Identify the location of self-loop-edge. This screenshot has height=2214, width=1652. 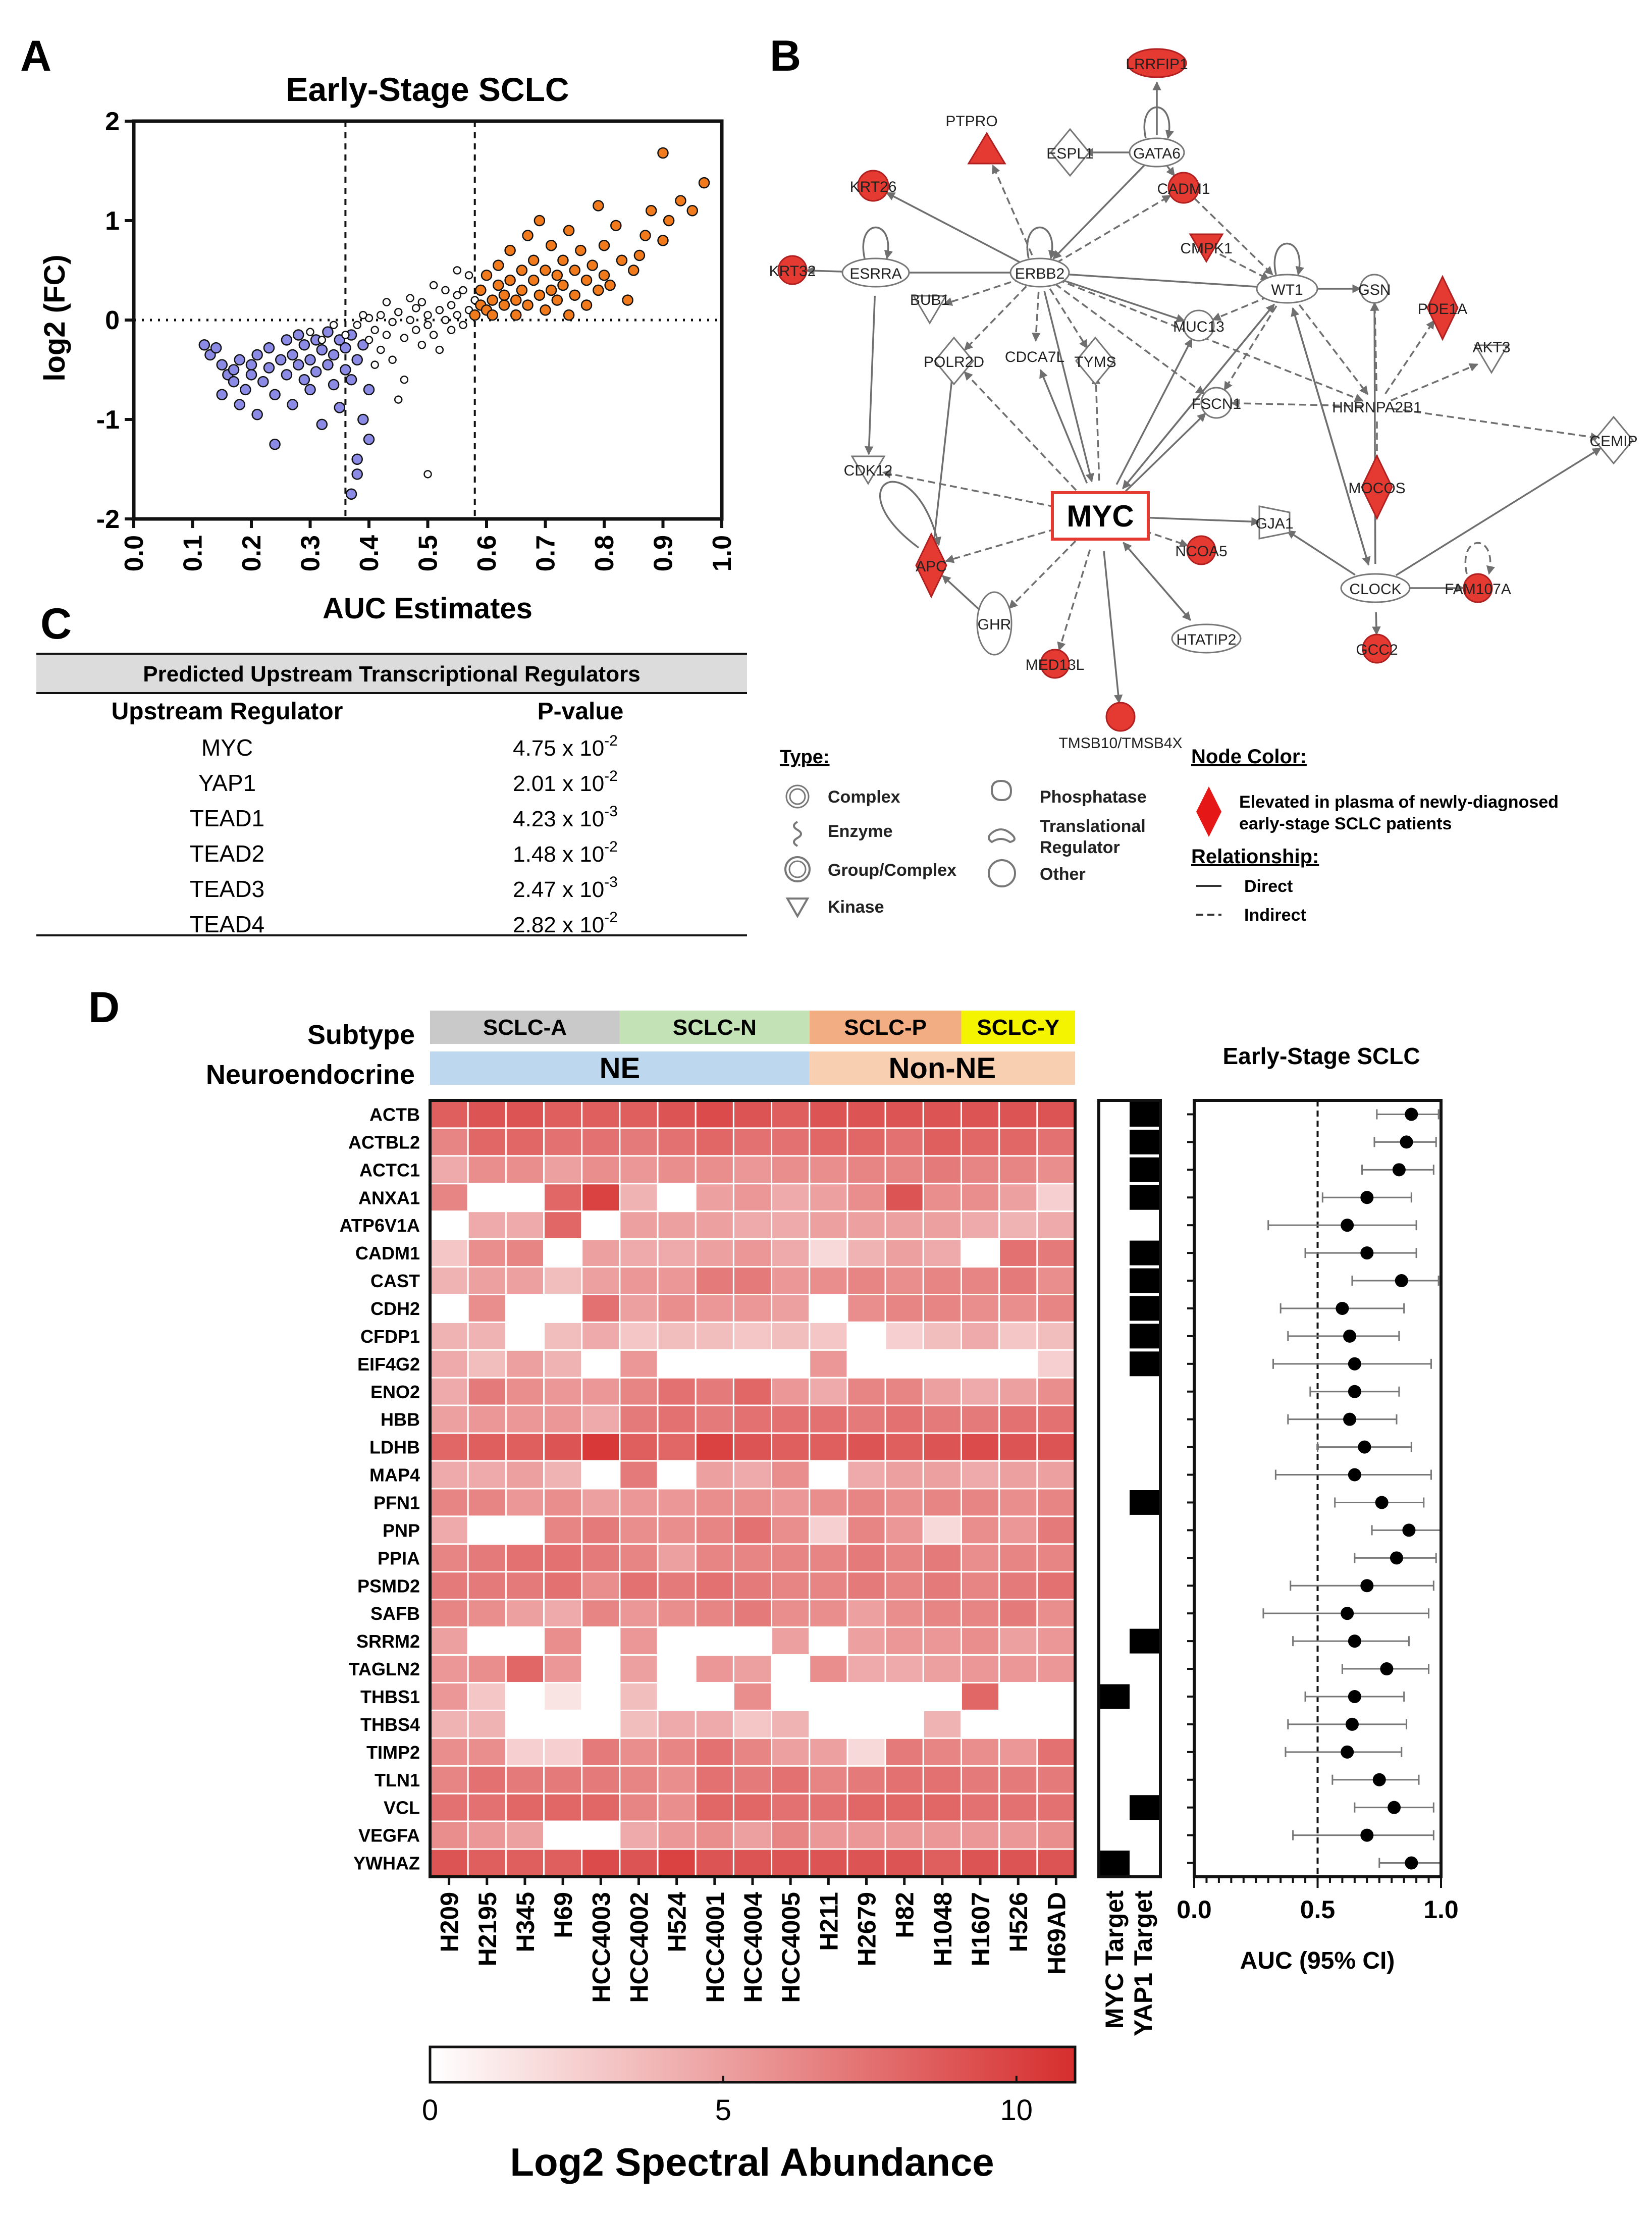
(1288, 259).